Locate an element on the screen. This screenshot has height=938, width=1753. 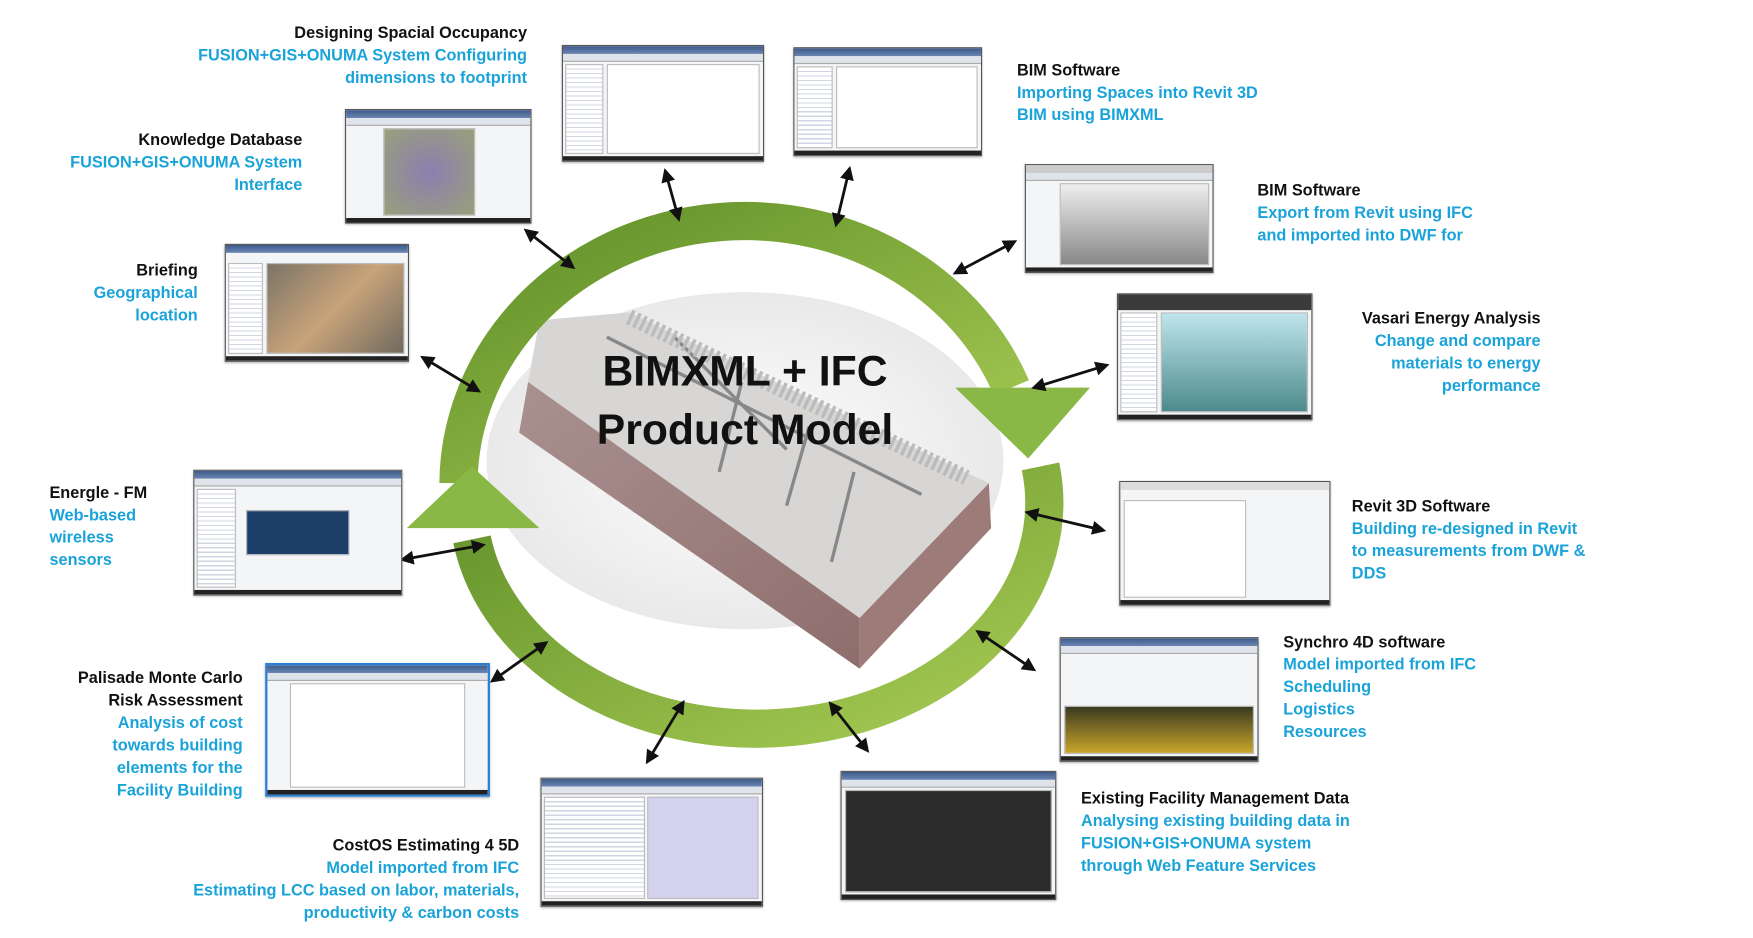
node-desc: Importing Spaces into Revit 3D is located at coordinates (1137, 93).